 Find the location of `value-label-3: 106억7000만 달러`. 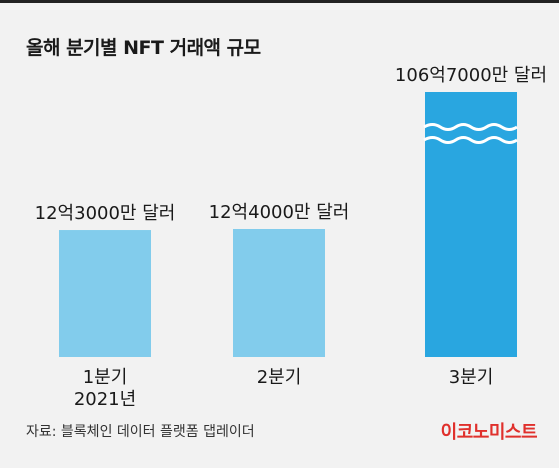

value-label-3: 106억7000만 달러 is located at coordinates (471, 75).